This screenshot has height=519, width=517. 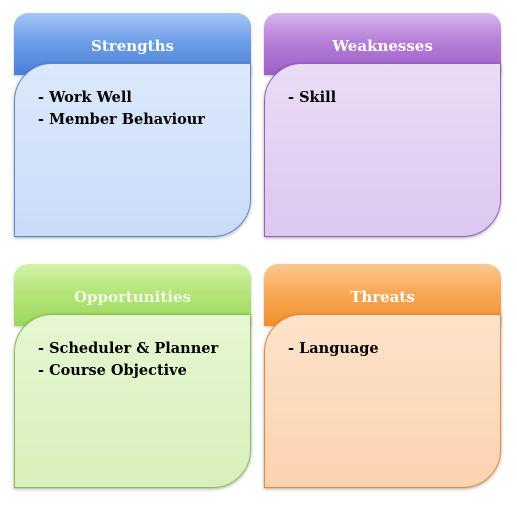 I want to click on list-item: - Skill, so click(x=312, y=97).